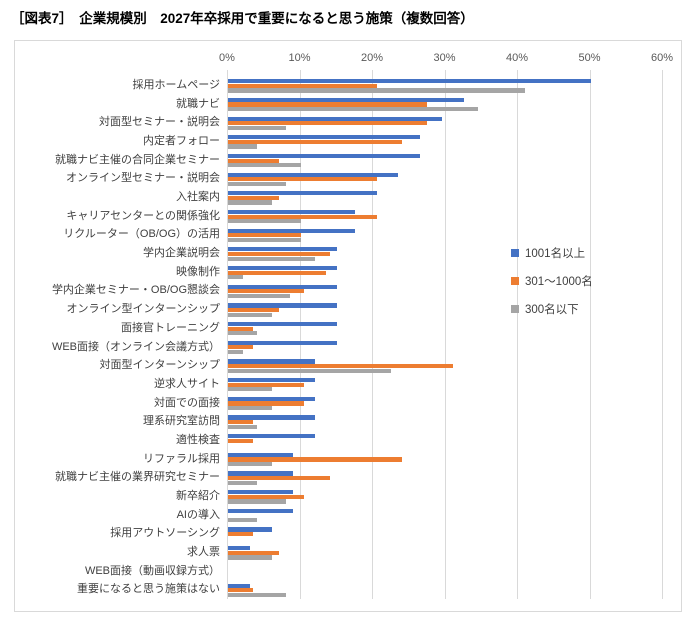 The image size is (693, 624). I want to click on legend-item: 301～1000名, so click(552, 281).